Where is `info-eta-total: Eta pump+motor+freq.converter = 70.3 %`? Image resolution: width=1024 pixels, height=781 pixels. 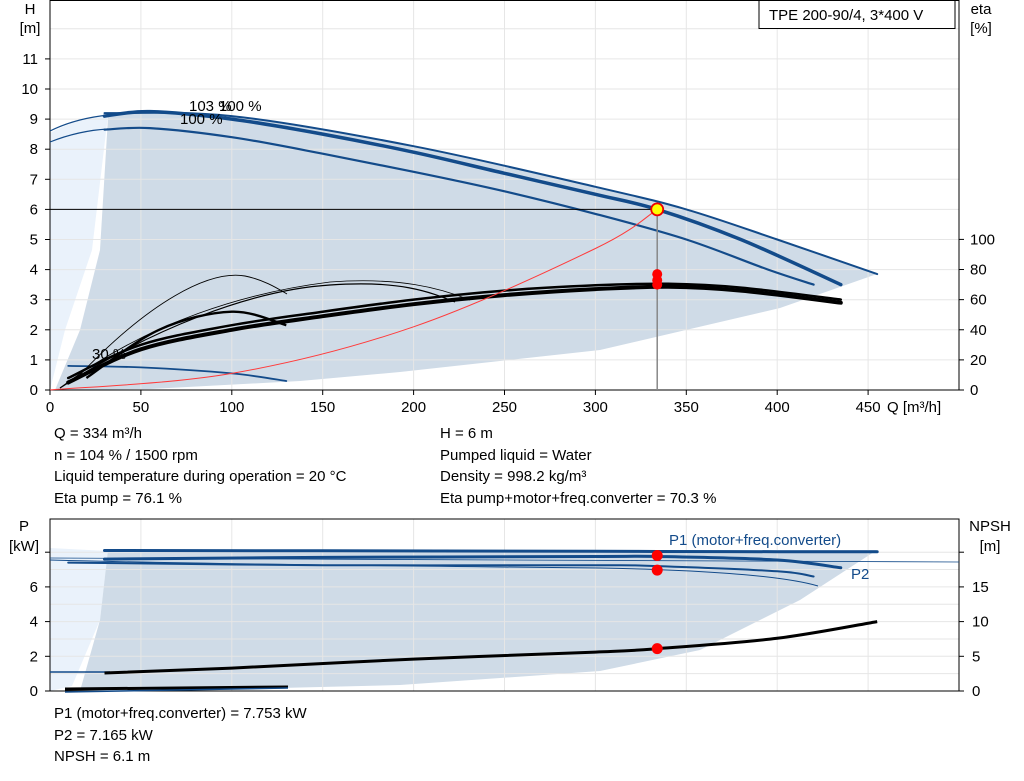 info-eta-total: Eta pump+motor+freq.converter = 70.3 % is located at coordinates (578, 498).